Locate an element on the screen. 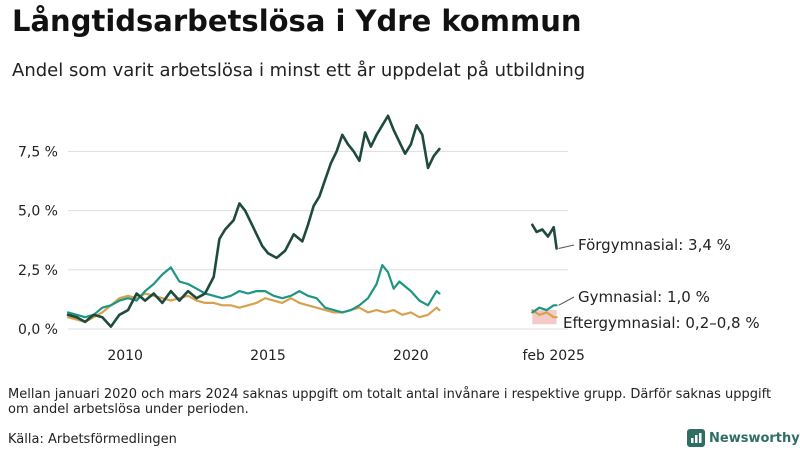 The height and width of the screenshot is (450, 800). series-end-label: Gymnasial: 1,0 % is located at coordinates (644, 297).